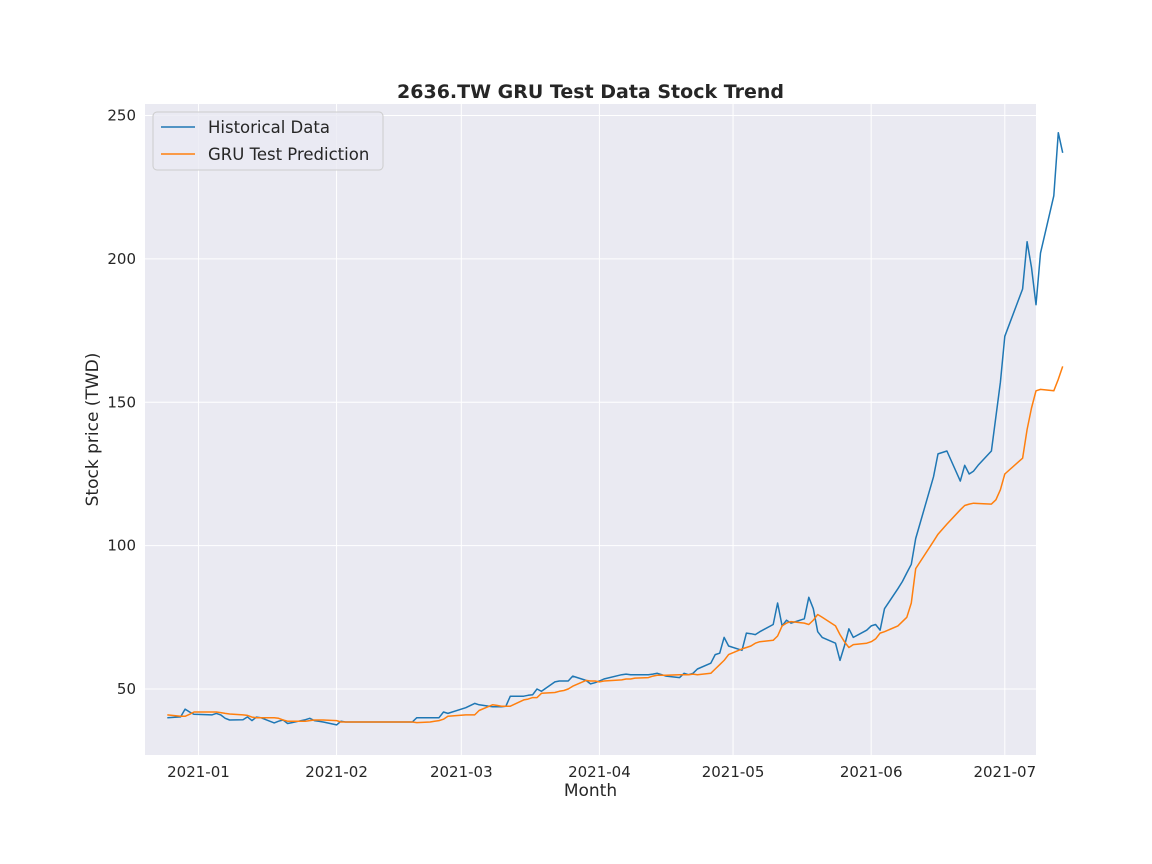  I want to click on legend: Historical Data GRU Test Prediction, so click(268, 141).